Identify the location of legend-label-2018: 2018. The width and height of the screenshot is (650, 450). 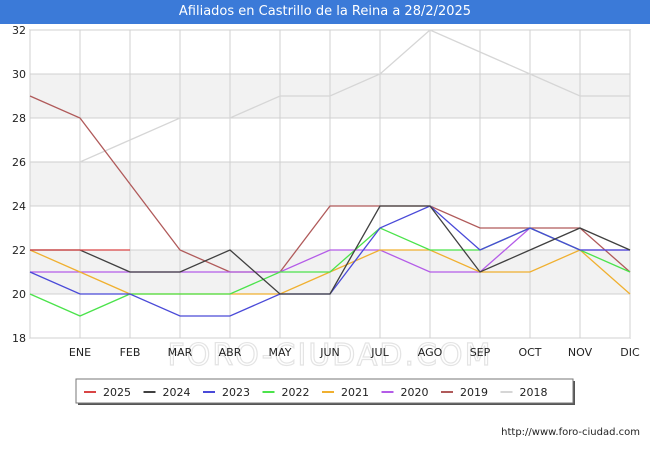
(534, 392).